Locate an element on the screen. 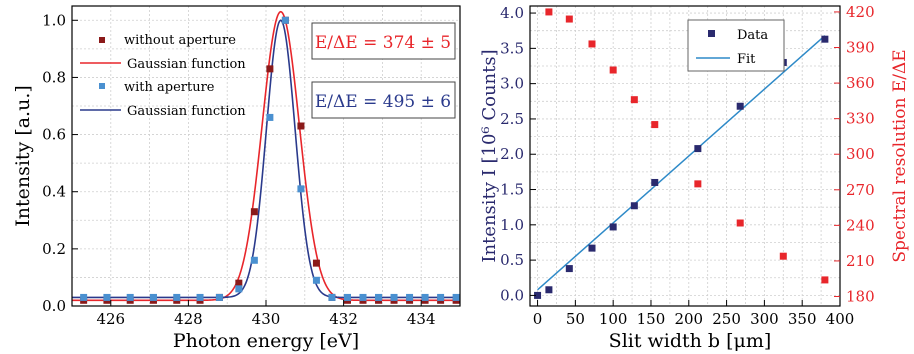 The width and height of the screenshot is (914, 354). left-x-tick-label: 430 is located at coordinates (266, 319).